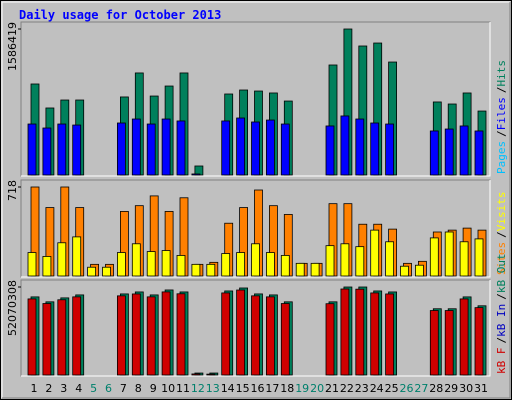  I want to click on x-tick-label: 13, so click(213, 388).